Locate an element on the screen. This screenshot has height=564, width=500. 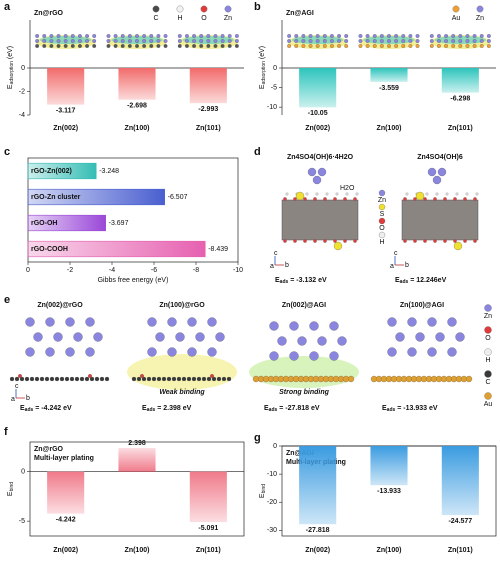
sub: adsorption is located at coordinates (12, 73).